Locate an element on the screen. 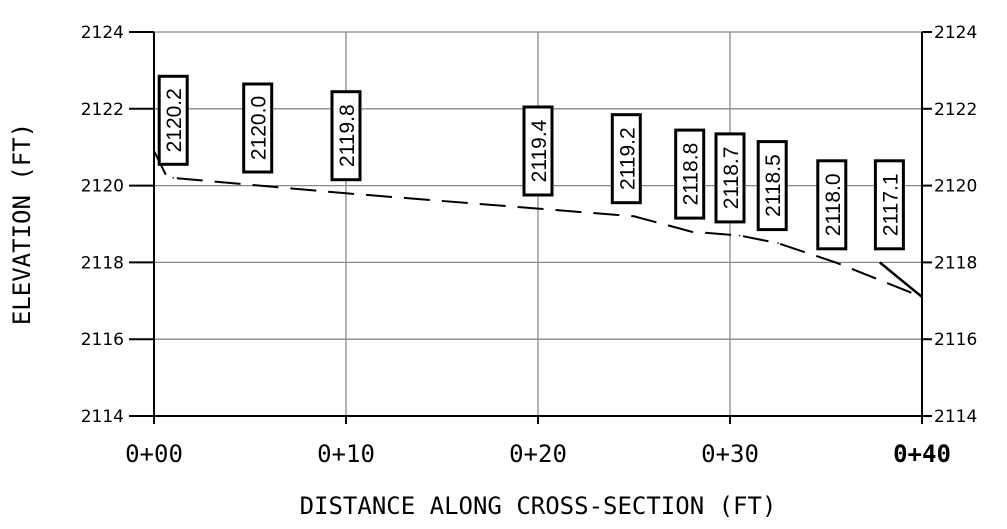 The width and height of the screenshot is (1007, 529). value-label-text: 2118.0 is located at coordinates (833, 204).